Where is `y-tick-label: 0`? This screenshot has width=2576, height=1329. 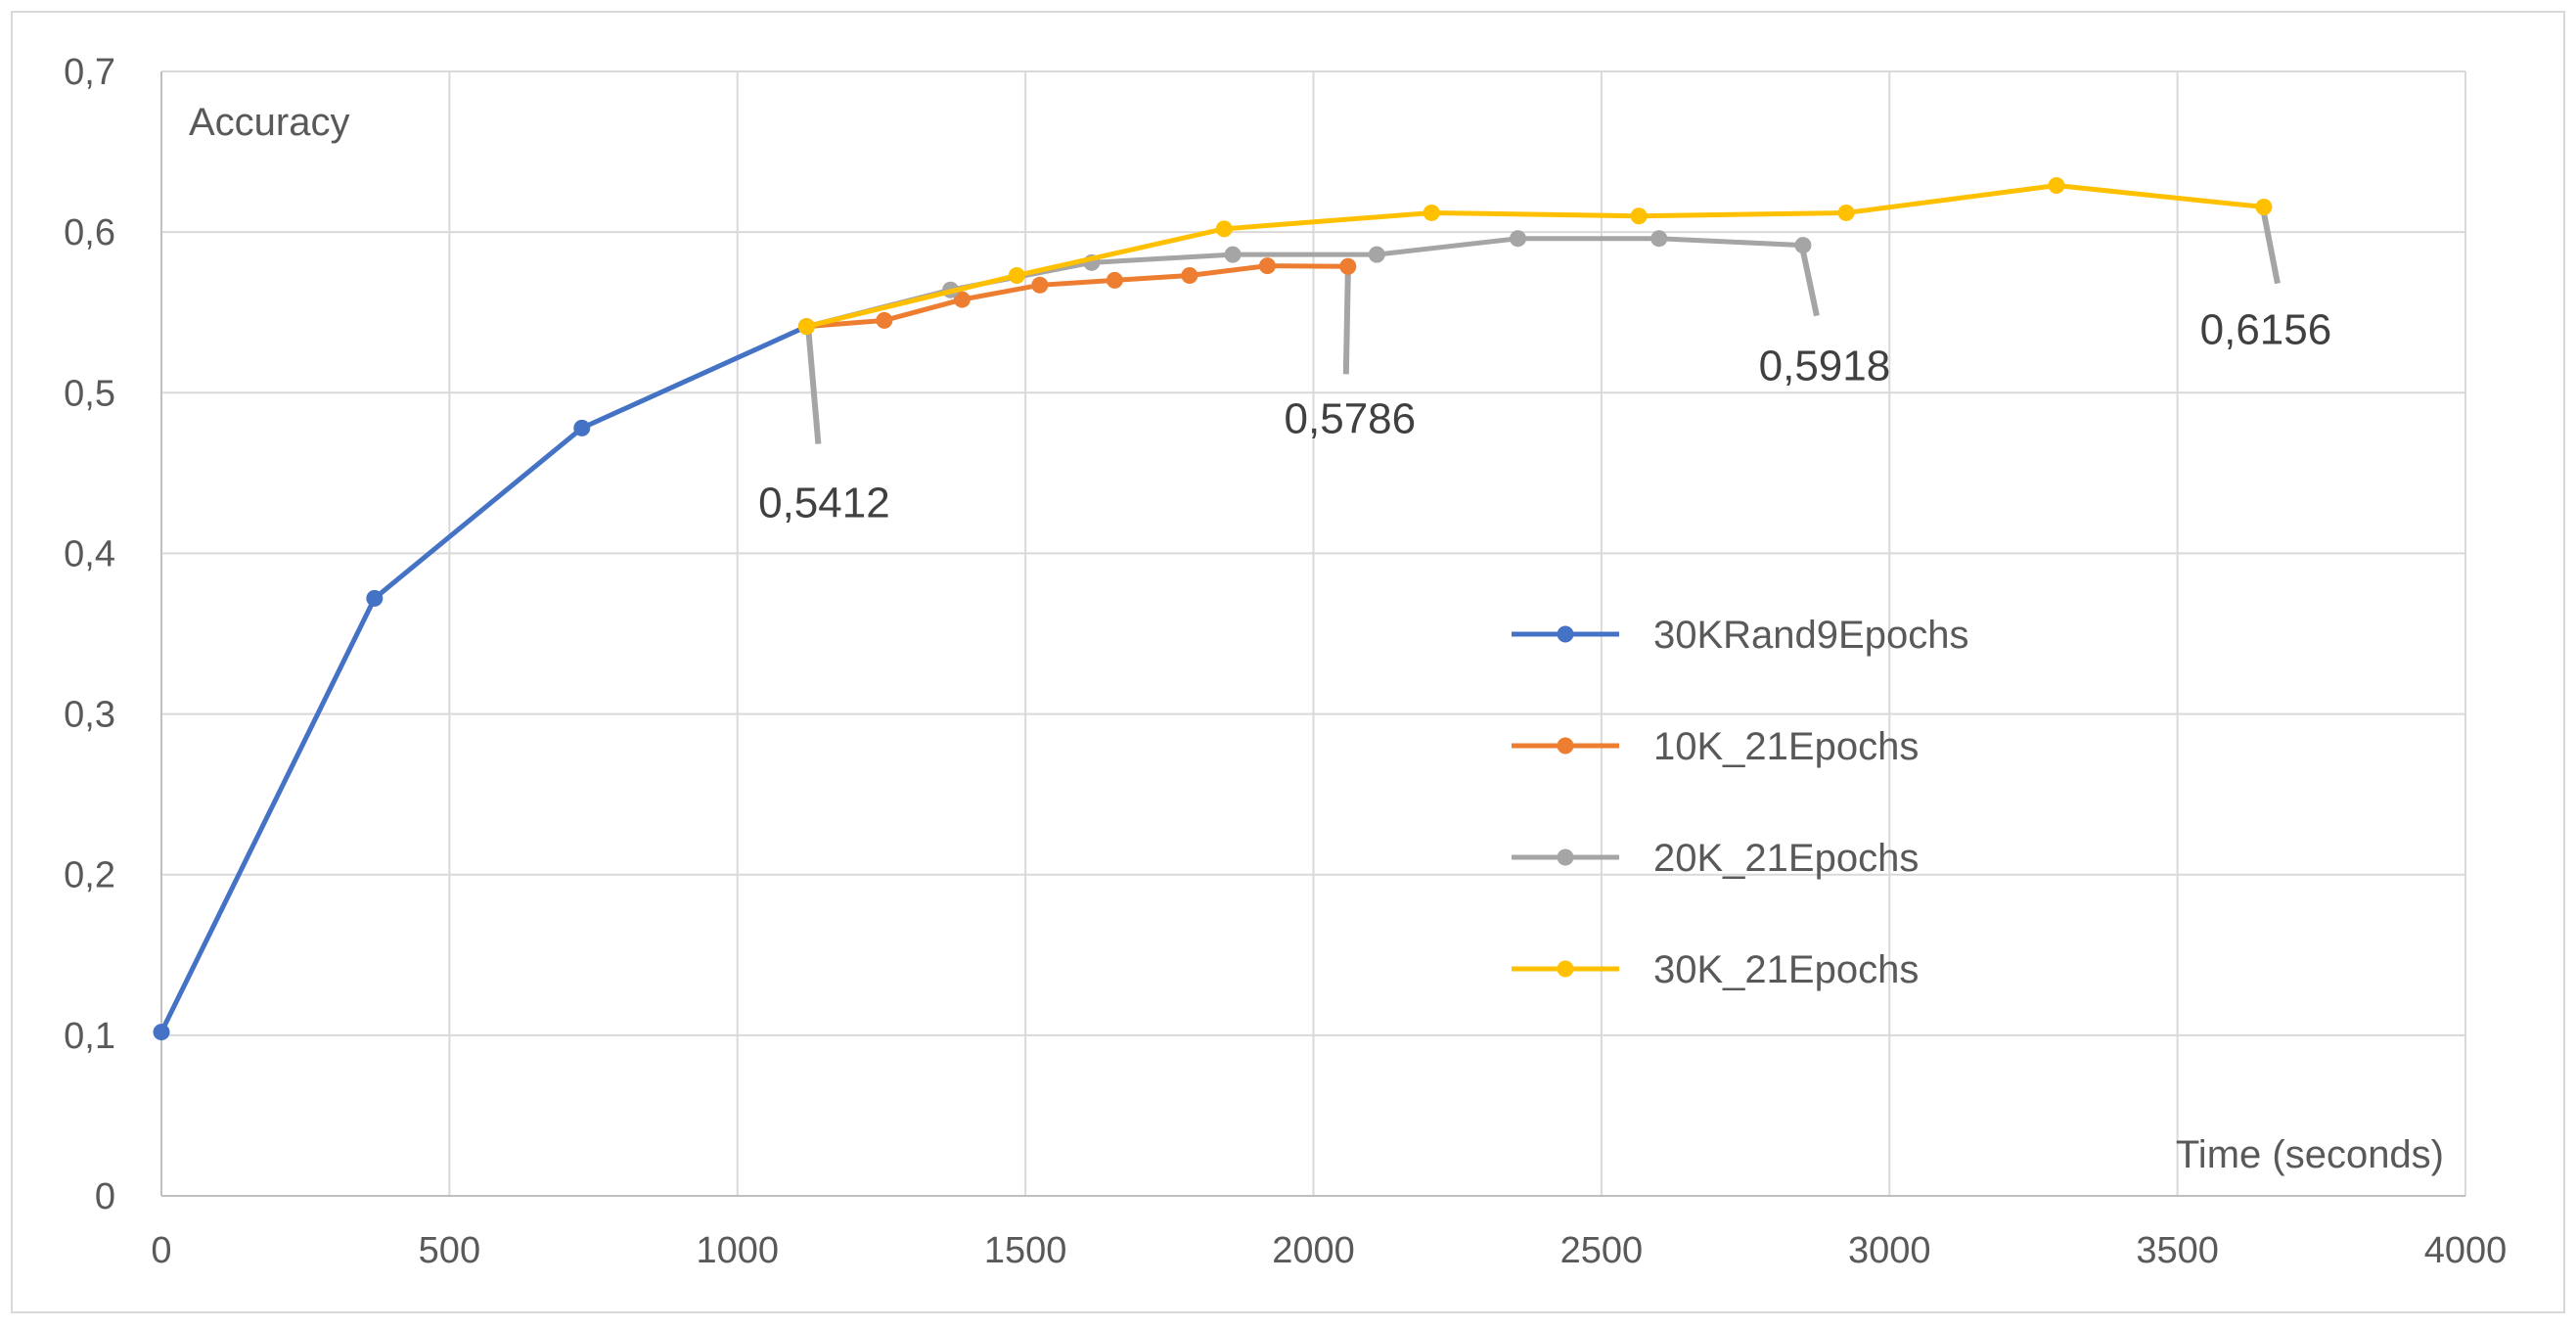
y-tick-label: 0 is located at coordinates (105, 1196).